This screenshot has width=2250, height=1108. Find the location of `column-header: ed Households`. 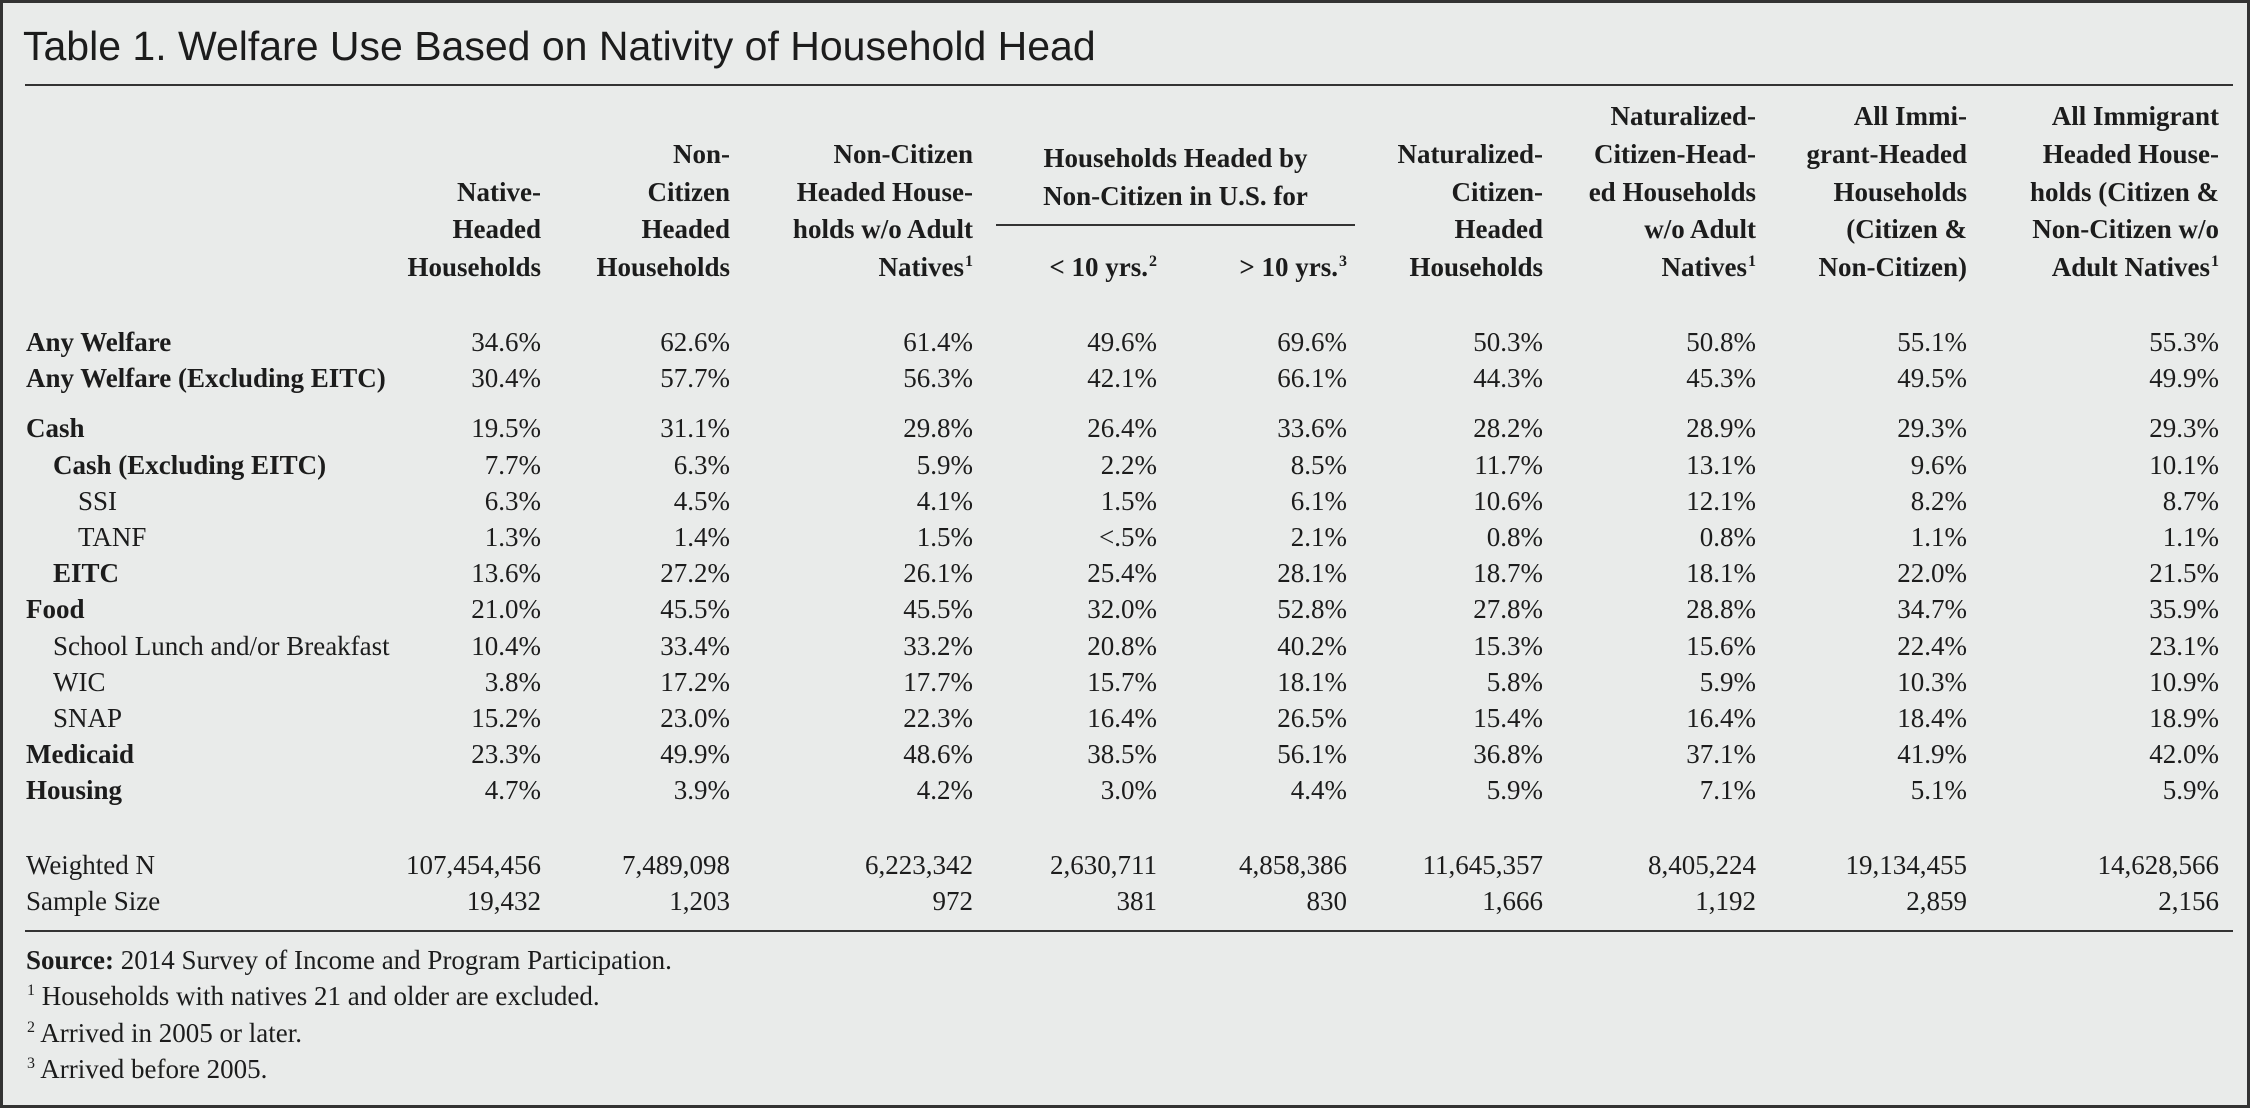

column-header: ed Households is located at coordinates (1672, 191).